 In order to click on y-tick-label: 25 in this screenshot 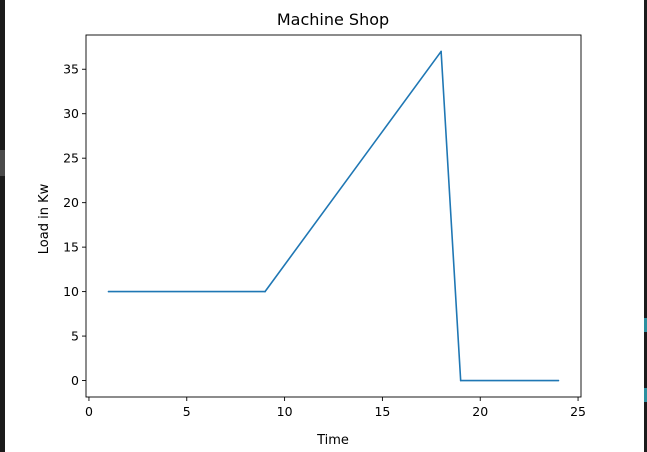, I will do `click(71, 158)`.